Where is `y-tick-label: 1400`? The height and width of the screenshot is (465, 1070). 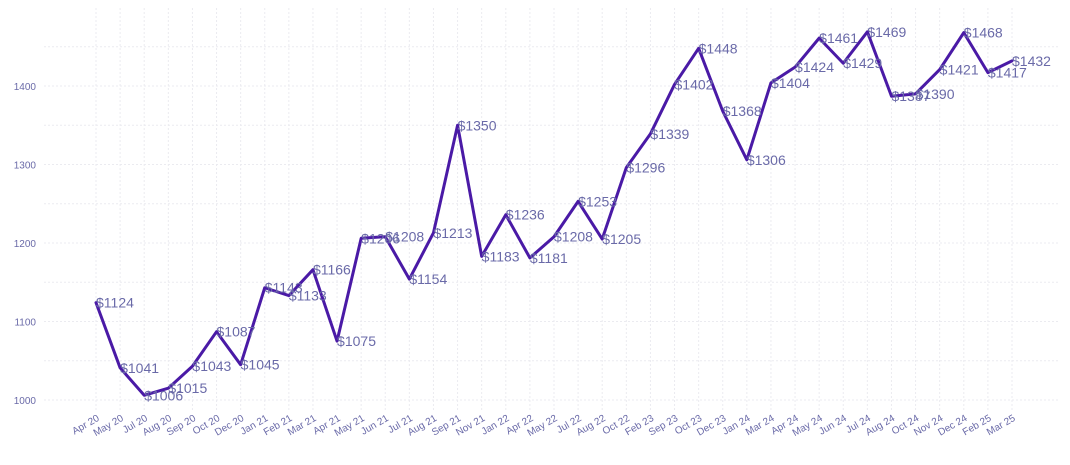
y-tick-label: 1400 is located at coordinates (25, 87).